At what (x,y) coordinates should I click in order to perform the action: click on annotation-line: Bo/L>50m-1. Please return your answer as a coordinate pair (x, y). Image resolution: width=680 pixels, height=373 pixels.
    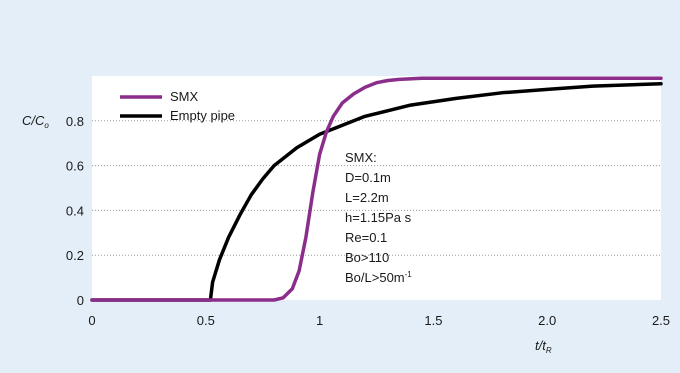
    Looking at the image, I should click on (378, 277).